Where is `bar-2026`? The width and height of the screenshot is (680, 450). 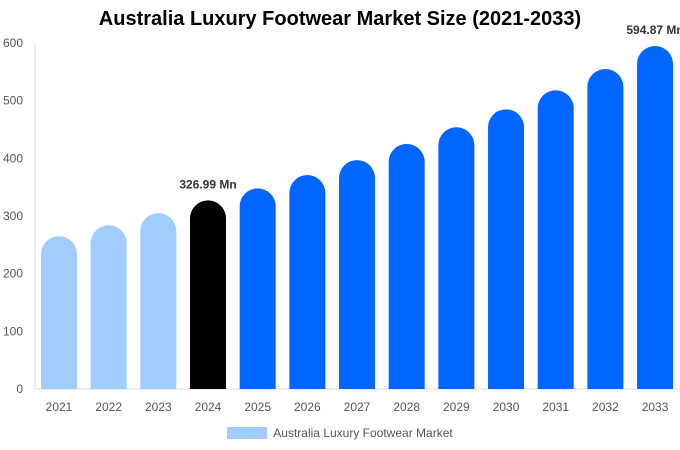 bar-2026 is located at coordinates (307, 282).